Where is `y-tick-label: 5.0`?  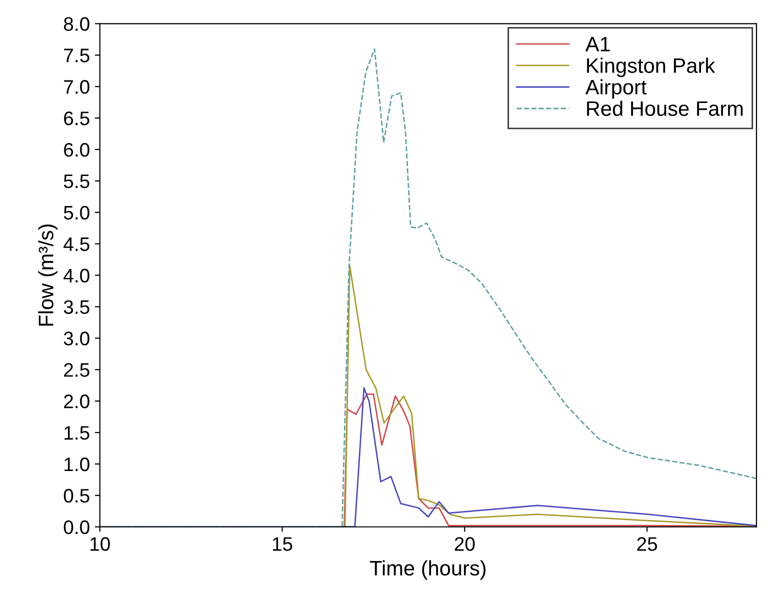
y-tick-label: 5.0 is located at coordinates (77, 213).